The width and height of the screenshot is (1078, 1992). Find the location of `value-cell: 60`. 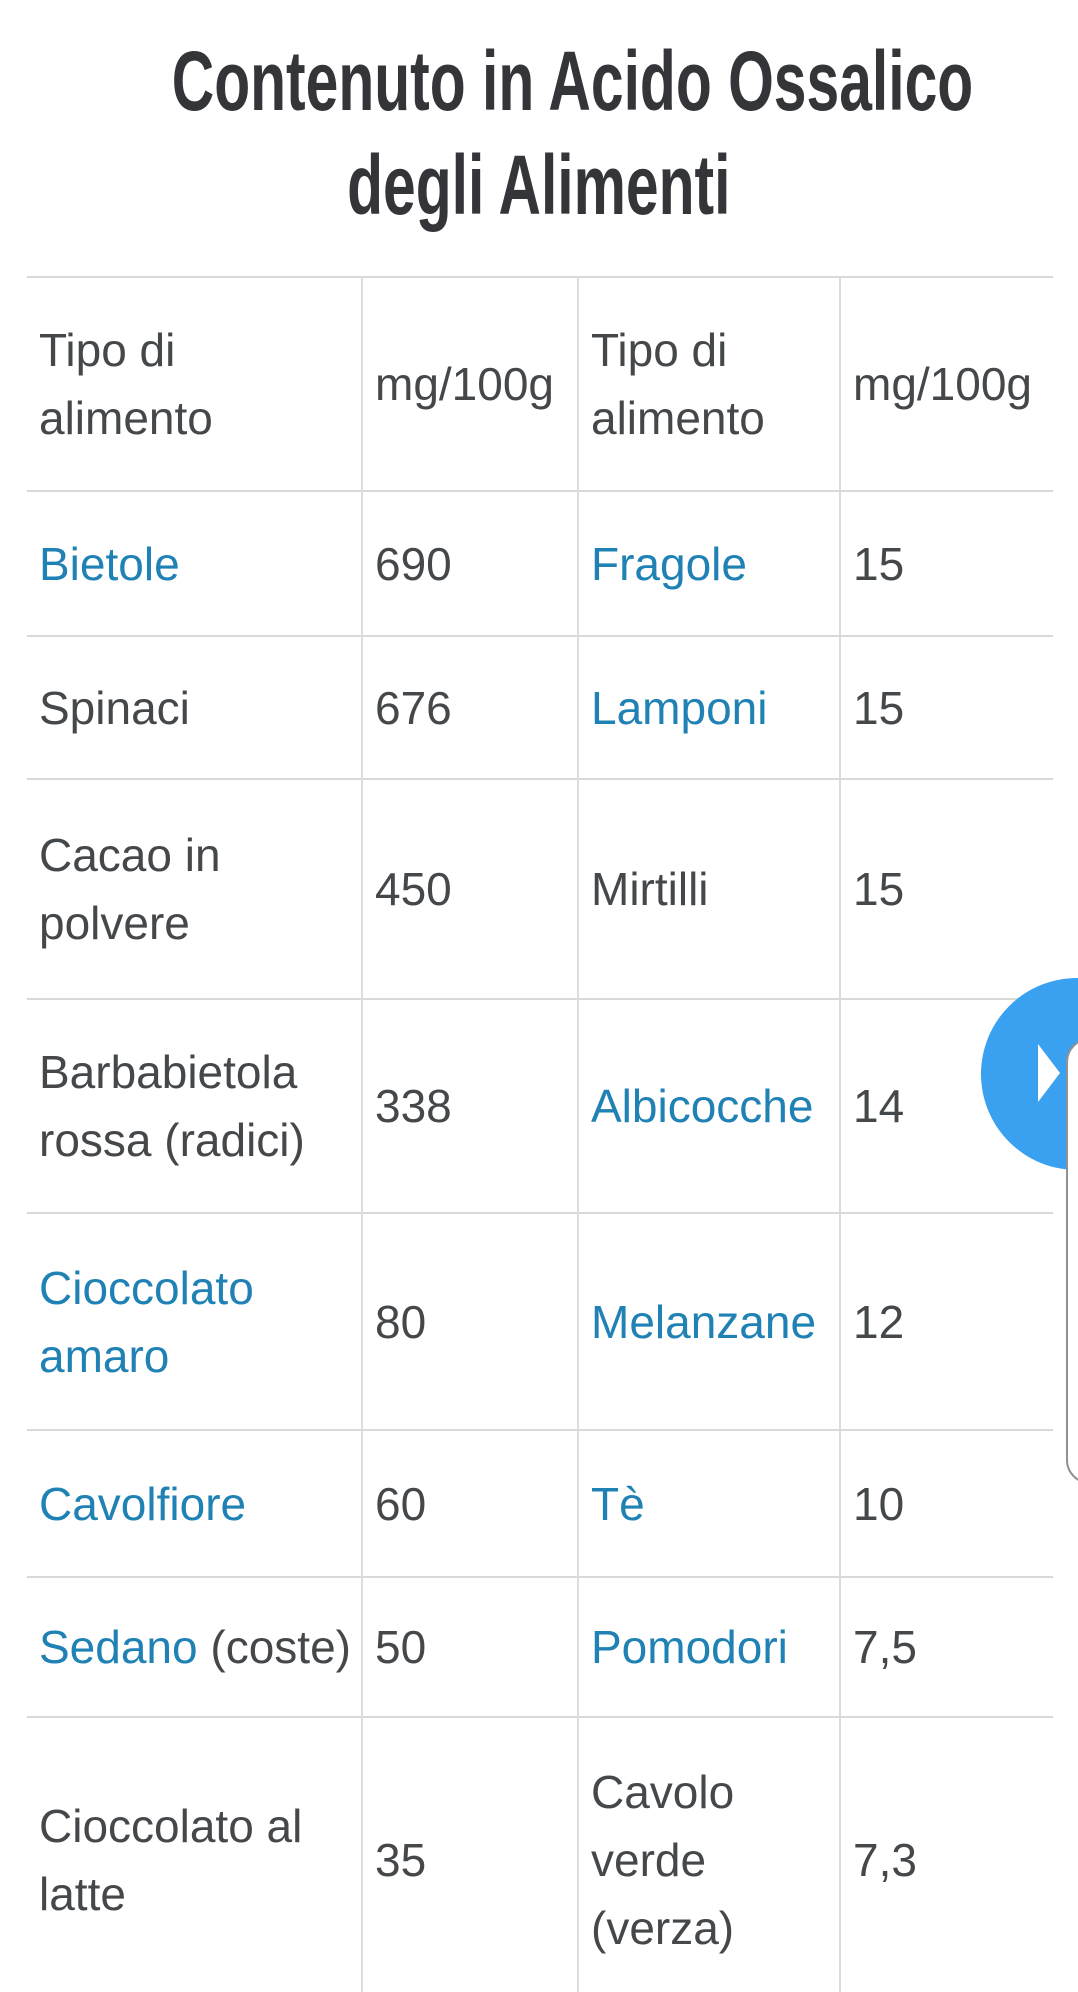

value-cell: 60 is located at coordinates (470, 1504).